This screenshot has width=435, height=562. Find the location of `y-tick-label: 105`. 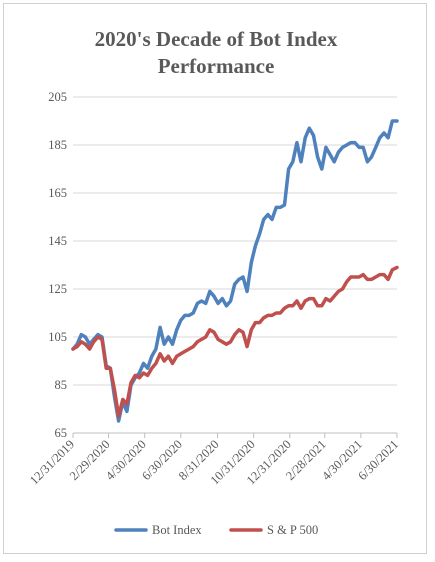

y-tick-label: 105 is located at coordinates (57, 337).